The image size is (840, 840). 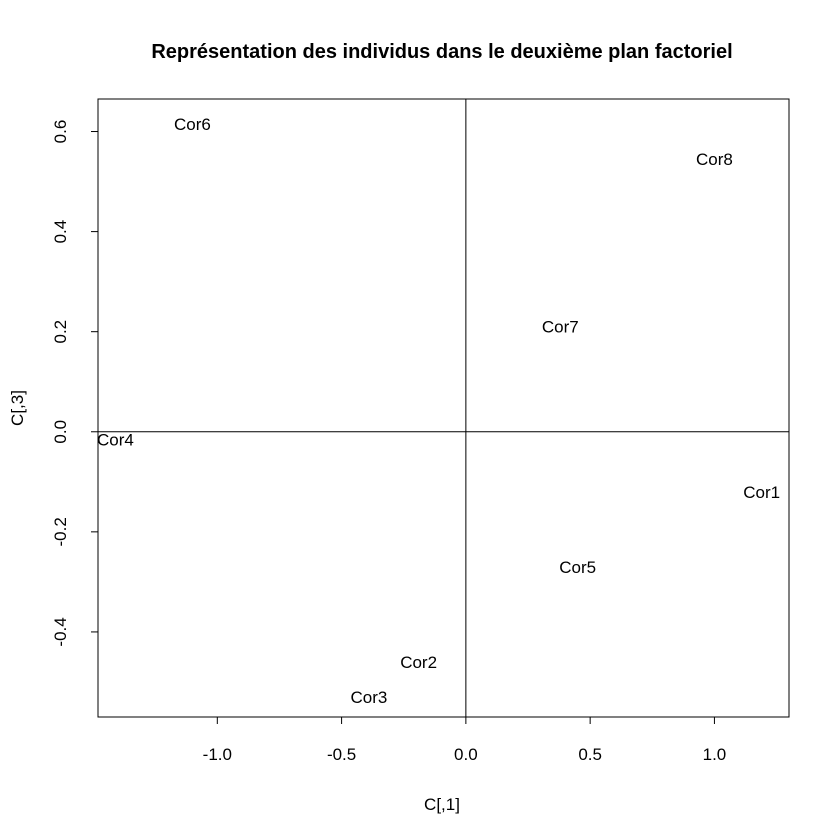 I want to click on y-tick-label: 0.4, so click(x=60, y=232).